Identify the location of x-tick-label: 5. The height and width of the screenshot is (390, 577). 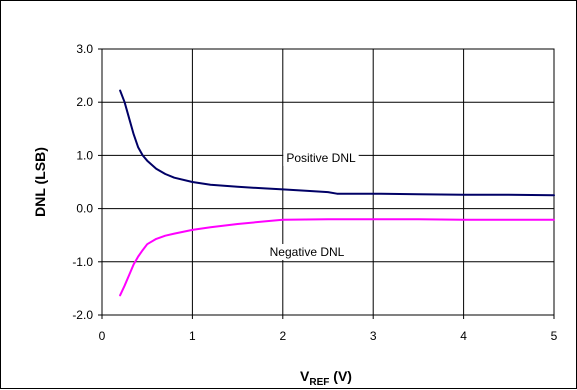
(554, 336).